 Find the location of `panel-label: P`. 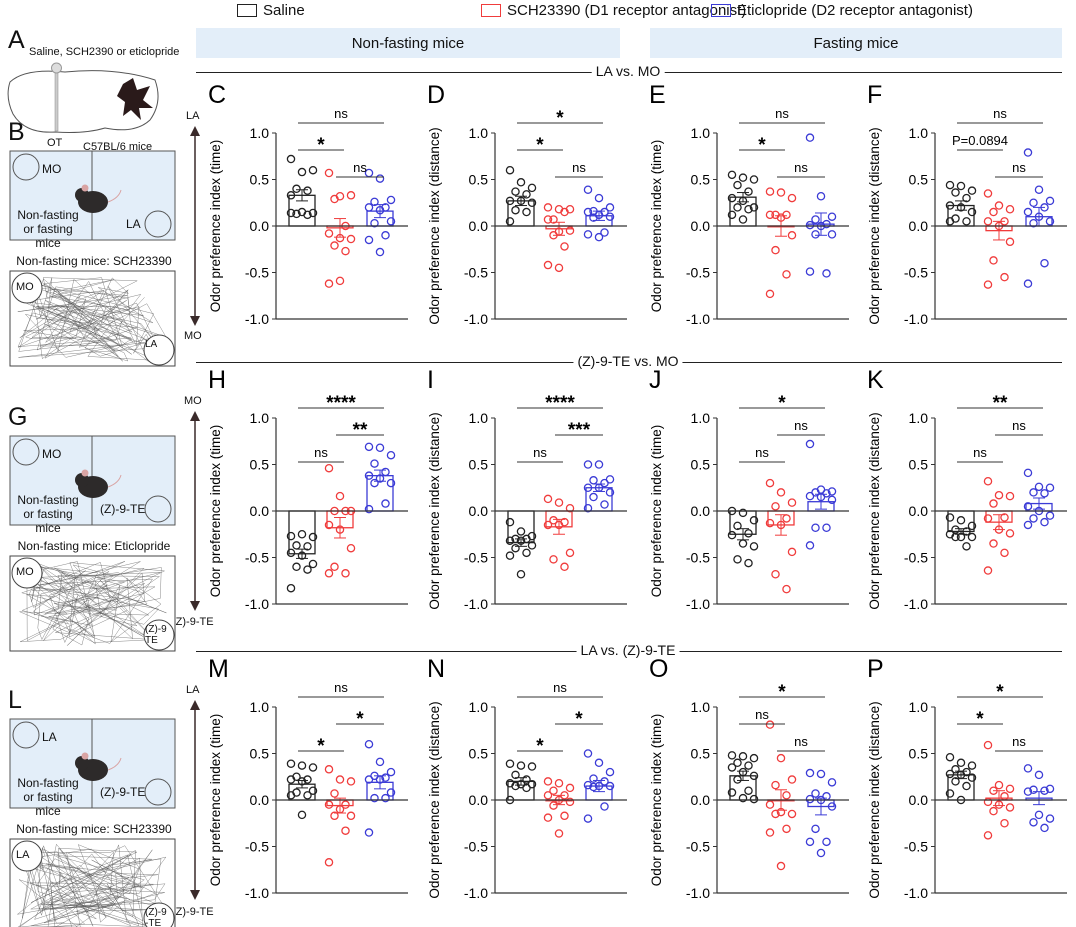

panel-label: P is located at coordinates (875, 669).